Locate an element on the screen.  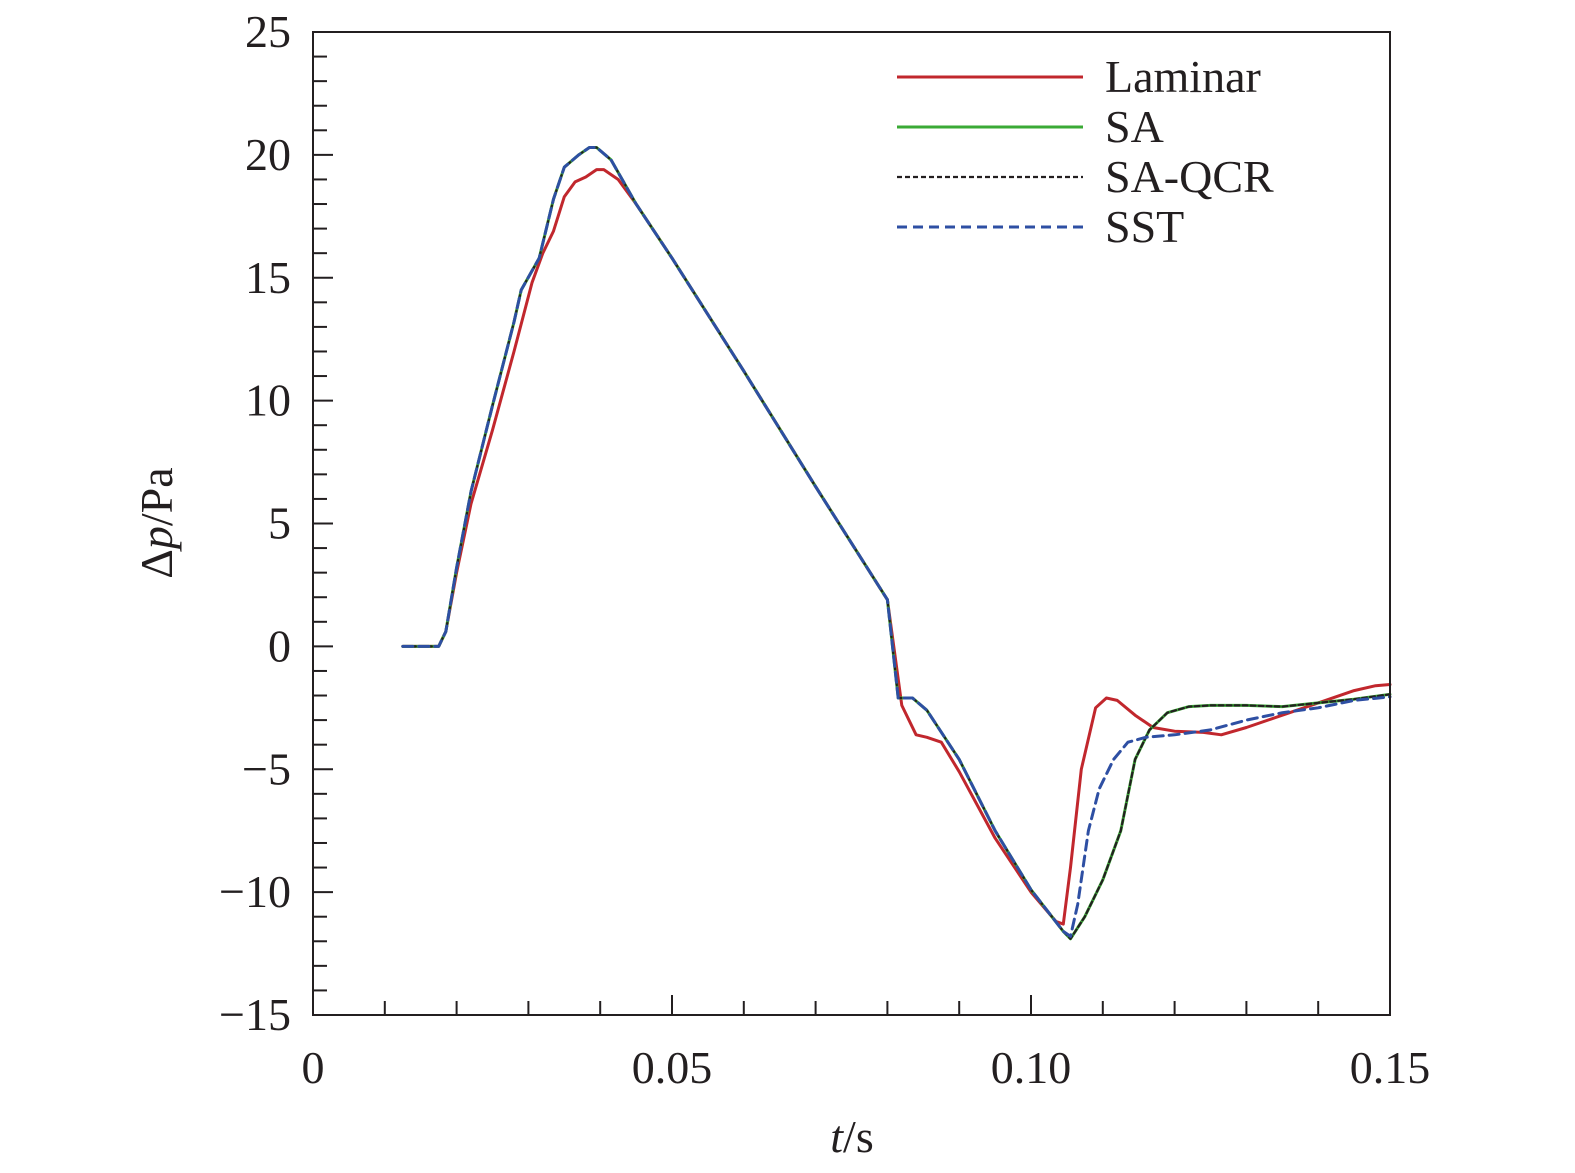
x-axis-var: t is located at coordinates (837, 1136).